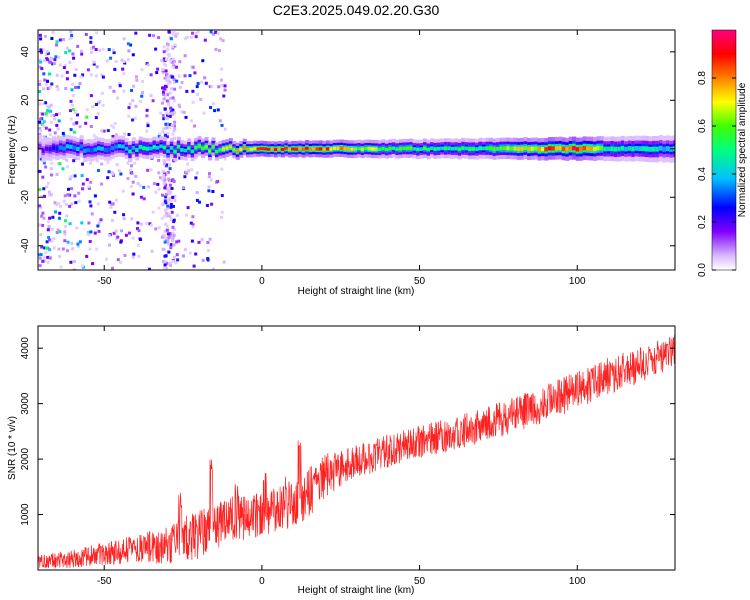 The width and height of the screenshot is (750, 600). I want to click on snr-xtick-label: 100, so click(577, 581).